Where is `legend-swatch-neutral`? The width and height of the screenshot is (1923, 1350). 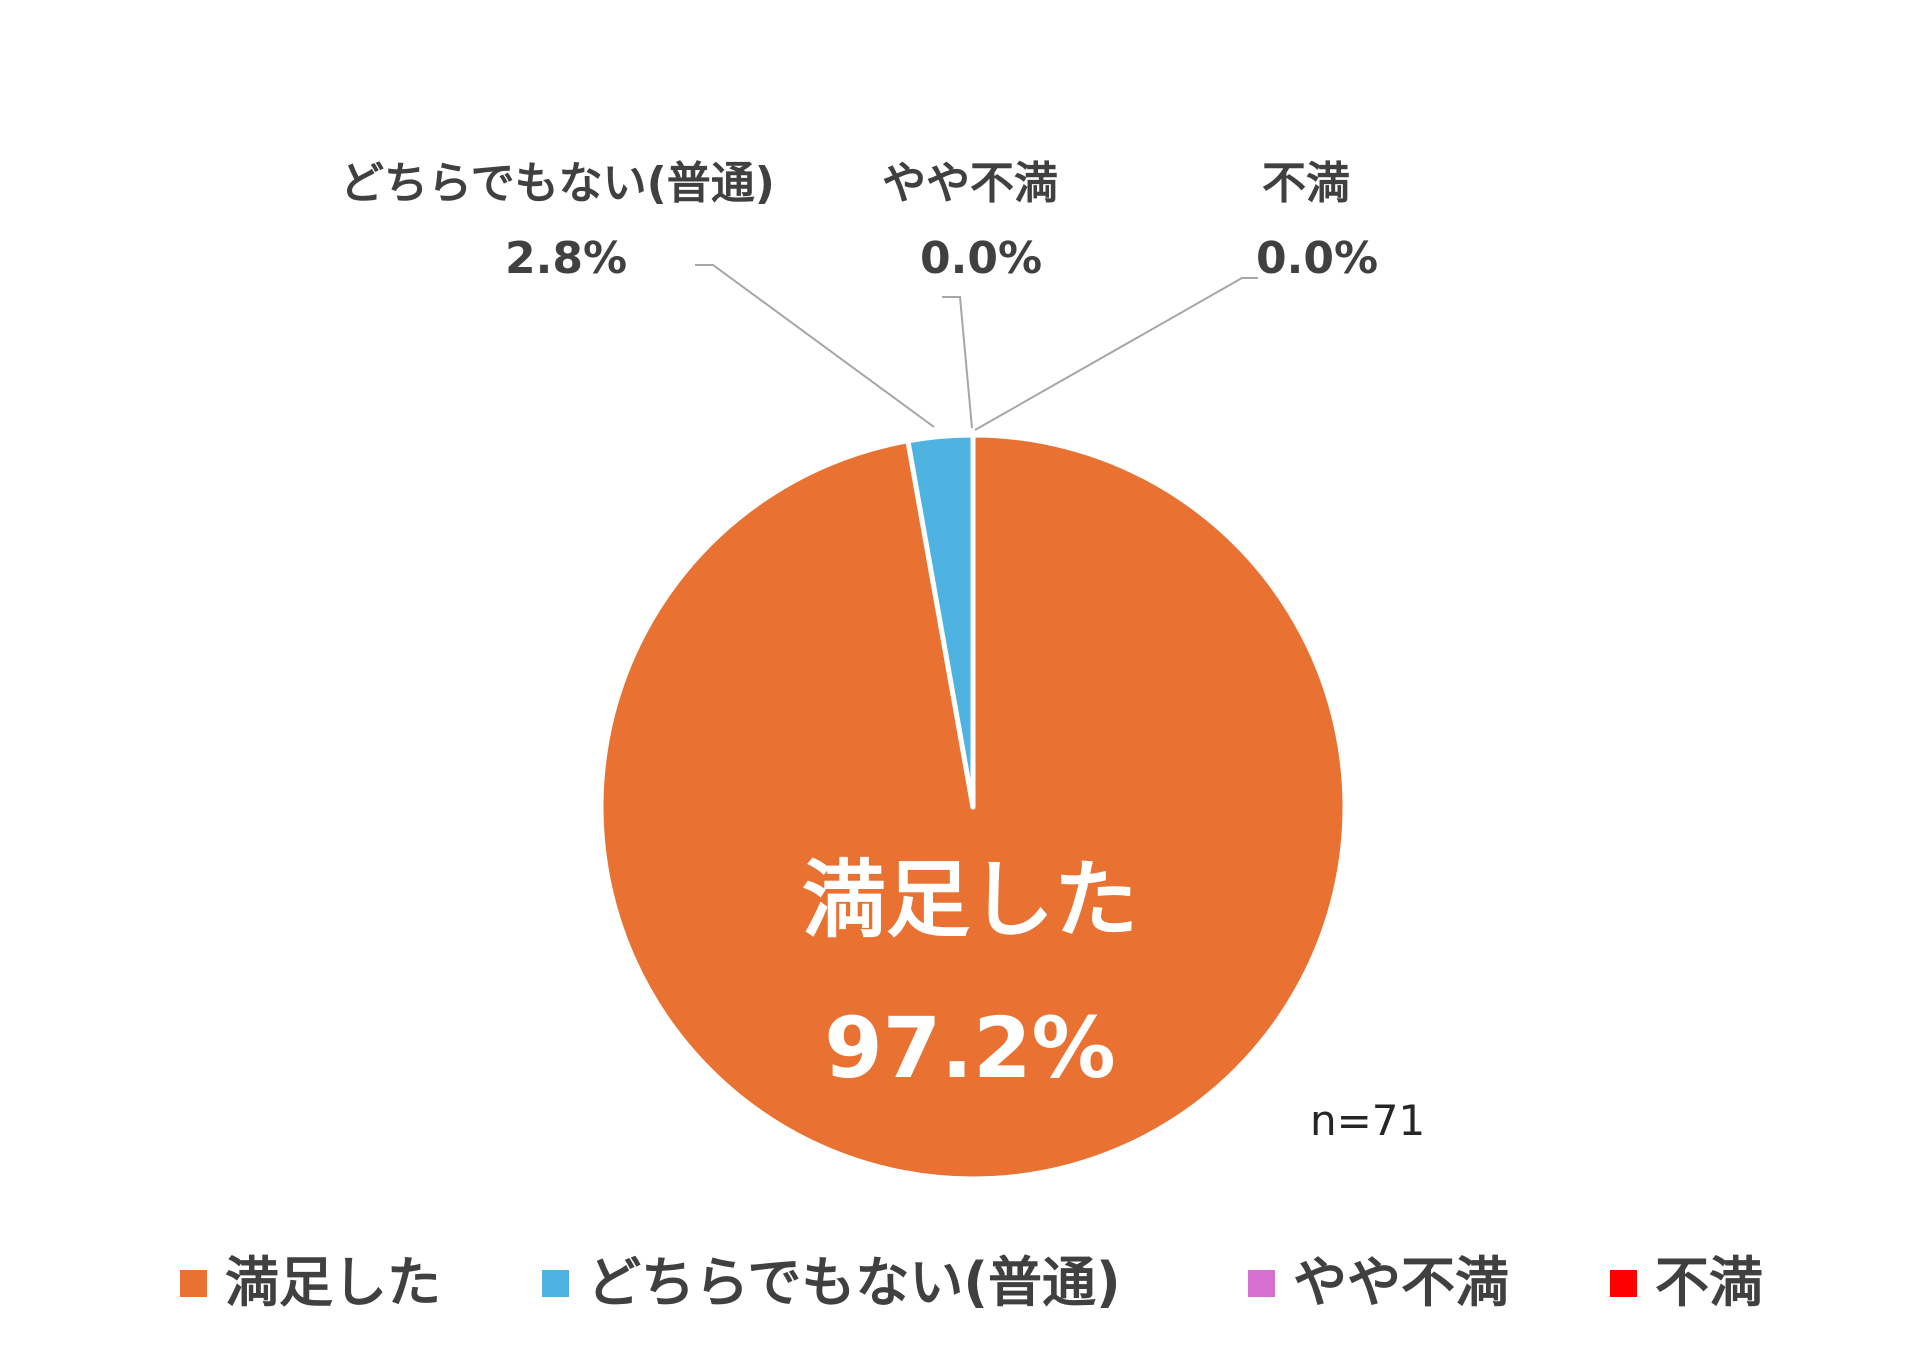 legend-swatch-neutral is located at coordinates (555, 1283).